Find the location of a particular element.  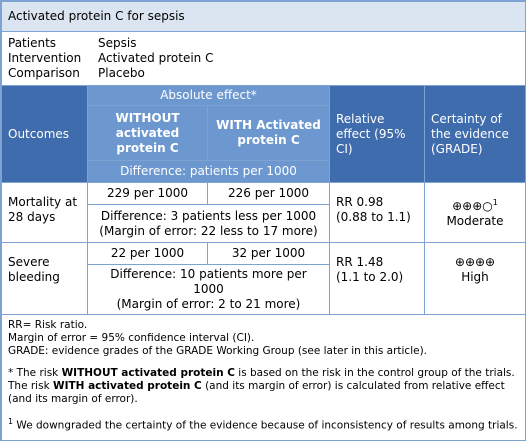

rr: RR 0.98 is located at coordinates (360, 202).